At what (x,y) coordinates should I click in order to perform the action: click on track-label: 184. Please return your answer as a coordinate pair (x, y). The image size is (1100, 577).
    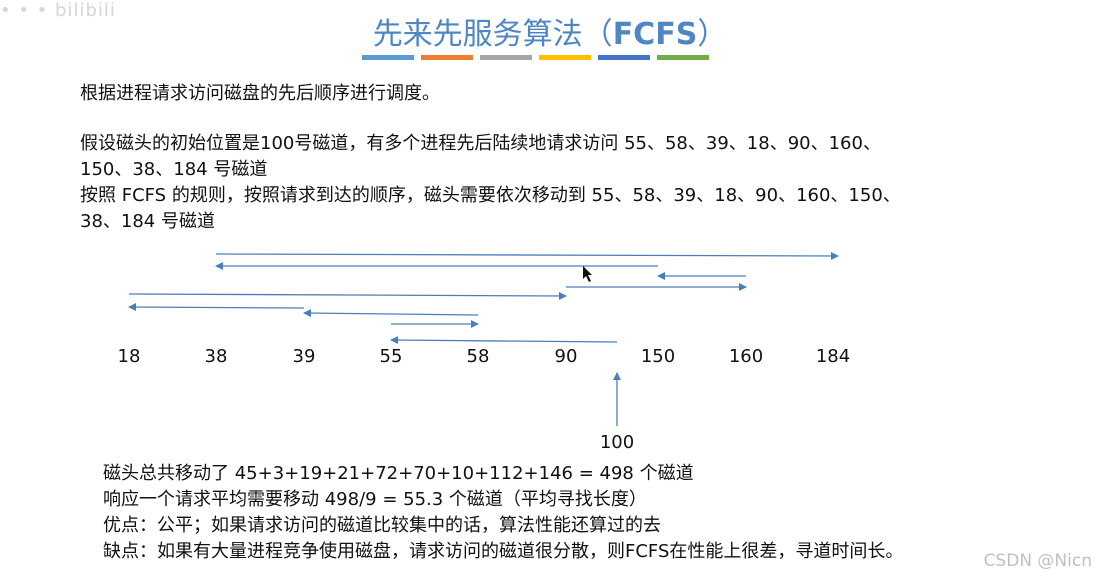
    Looking at the image, I should click on (833, 356).